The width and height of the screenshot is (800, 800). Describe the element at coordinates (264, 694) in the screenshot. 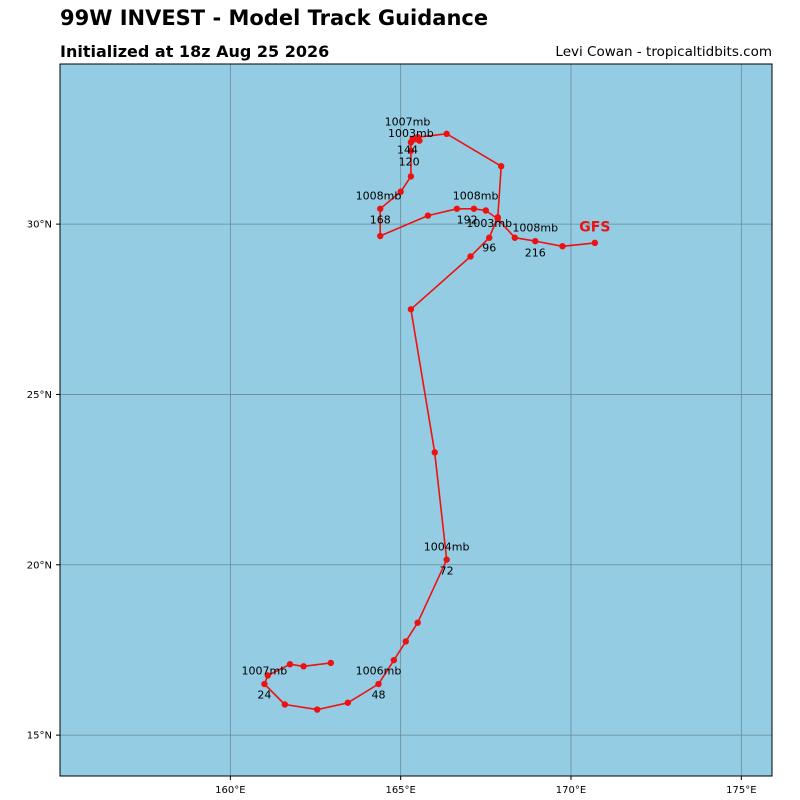

I see `forecast-hour-label: 24` at that location.